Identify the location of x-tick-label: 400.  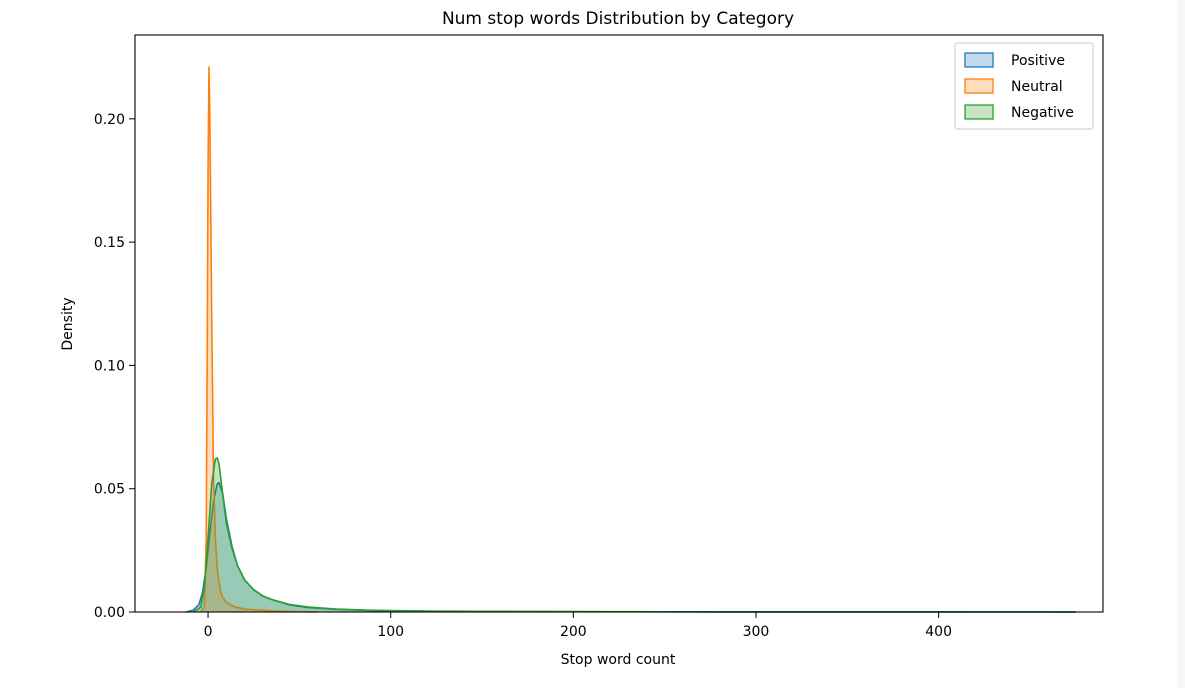
(938, 632).